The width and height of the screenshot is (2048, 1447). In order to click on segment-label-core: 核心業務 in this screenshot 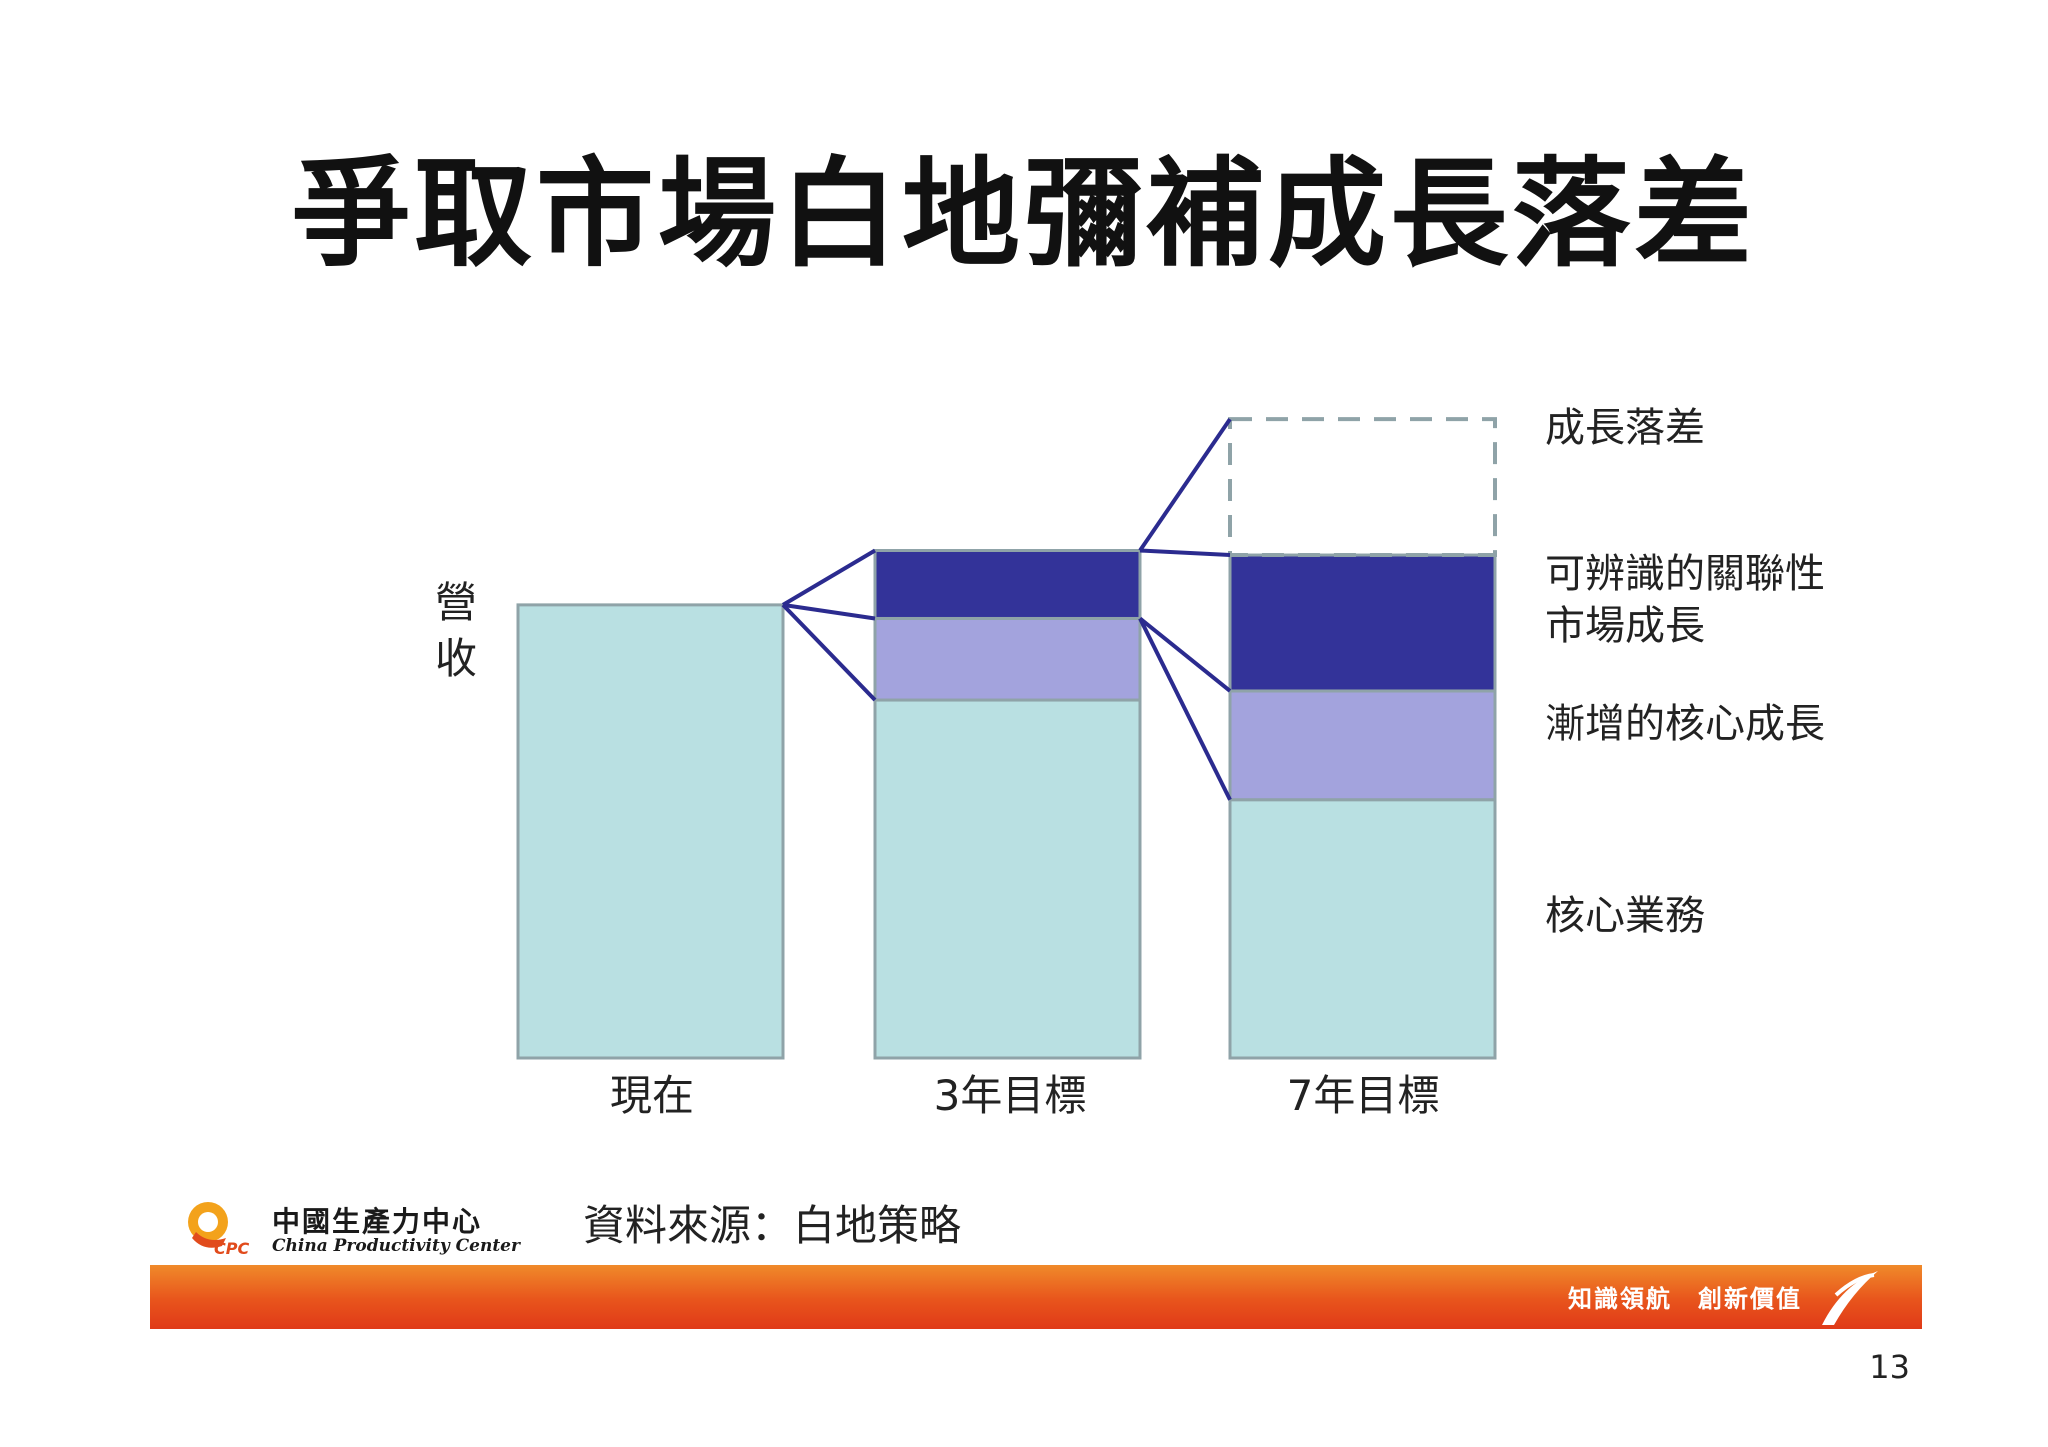, I will do `click(1625, 916)`.